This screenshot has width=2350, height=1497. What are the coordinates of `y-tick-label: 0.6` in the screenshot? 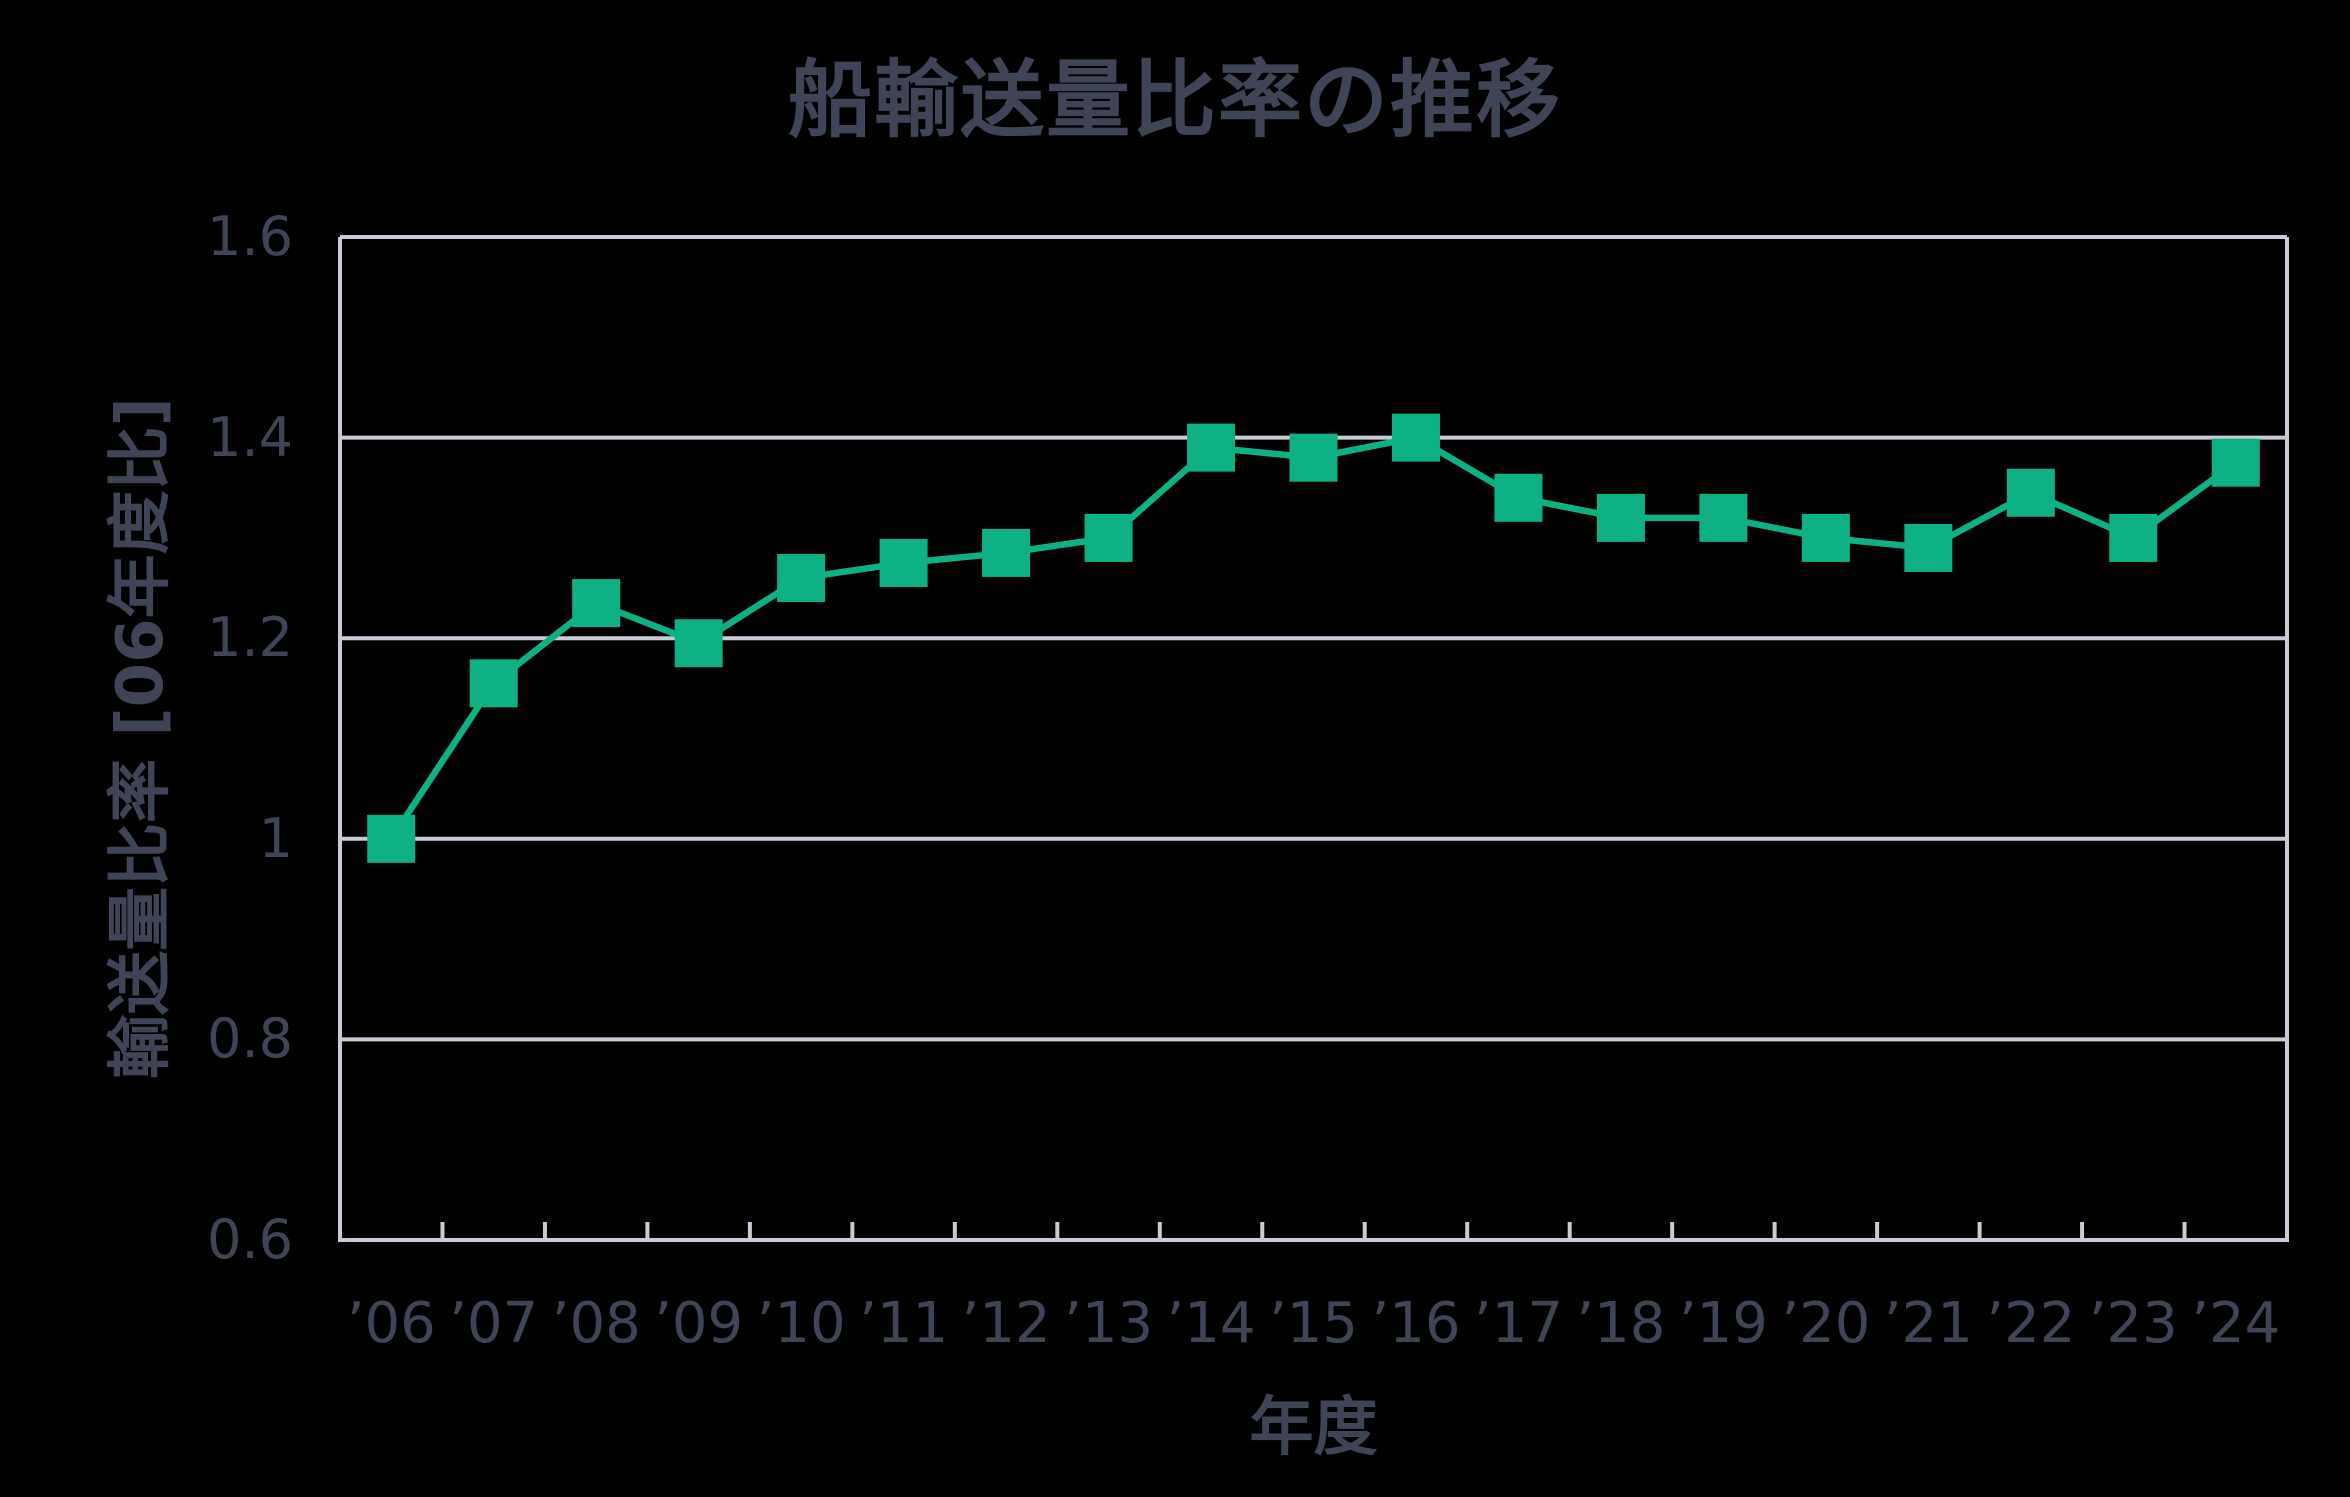 It's located at (250, 1239).